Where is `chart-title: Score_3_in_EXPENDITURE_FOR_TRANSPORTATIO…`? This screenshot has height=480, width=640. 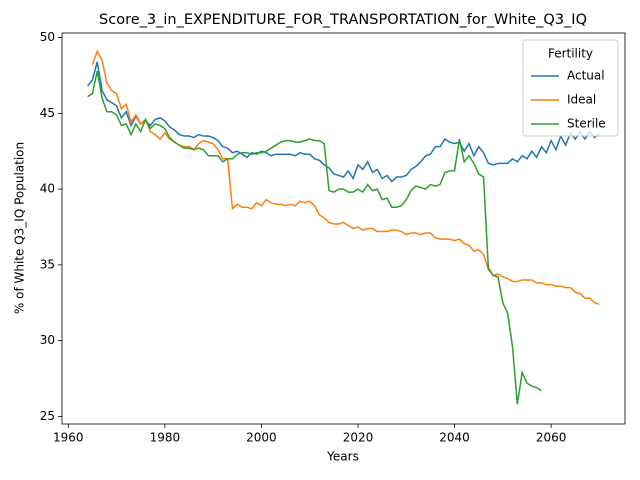
chart-title: Score_3_in_EXPENDITURE_FOR_TRANSPORTATIO… is located at coordinates (343, 20).